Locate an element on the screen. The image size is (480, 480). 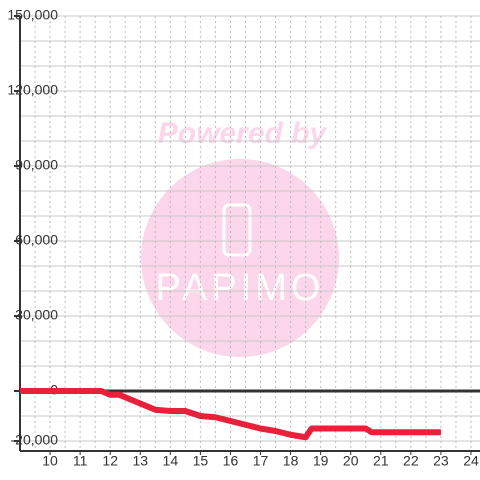
watermark-text: Powered by is located at coordinates (243, 133).